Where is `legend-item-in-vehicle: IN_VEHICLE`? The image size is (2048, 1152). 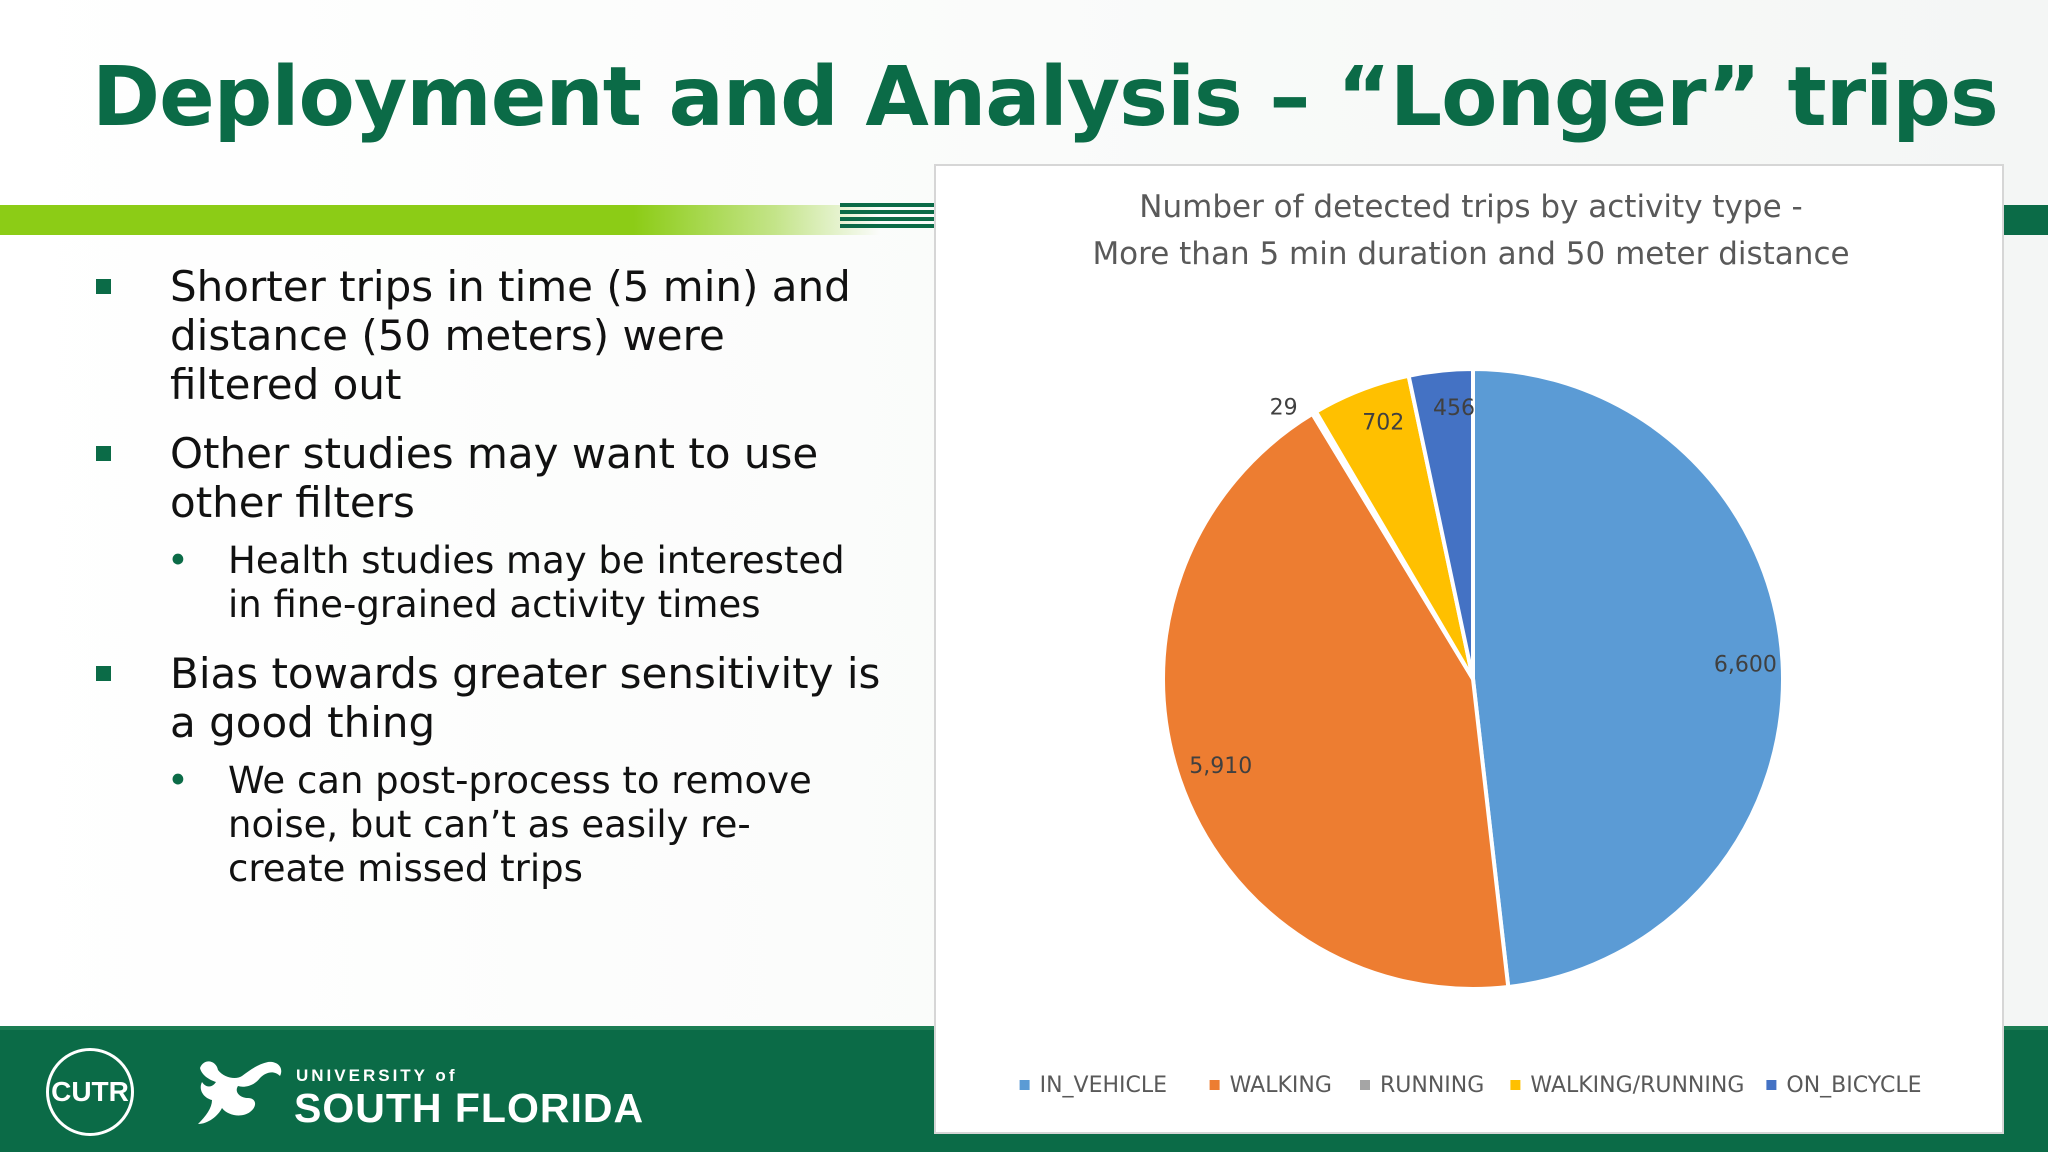 legend-item-in-vehicle: IN_VEHICLE is located at coordinates (1093, 1085).